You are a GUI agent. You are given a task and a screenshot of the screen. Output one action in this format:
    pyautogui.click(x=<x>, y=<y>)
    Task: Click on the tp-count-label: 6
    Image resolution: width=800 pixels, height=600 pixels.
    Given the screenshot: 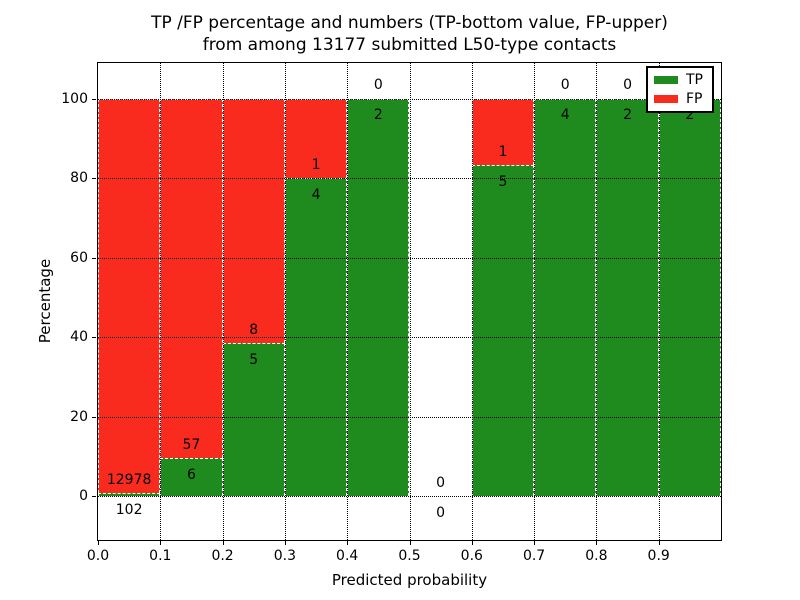 What is the action you would take?
    pyautogui.click(x=191, y=474)
    